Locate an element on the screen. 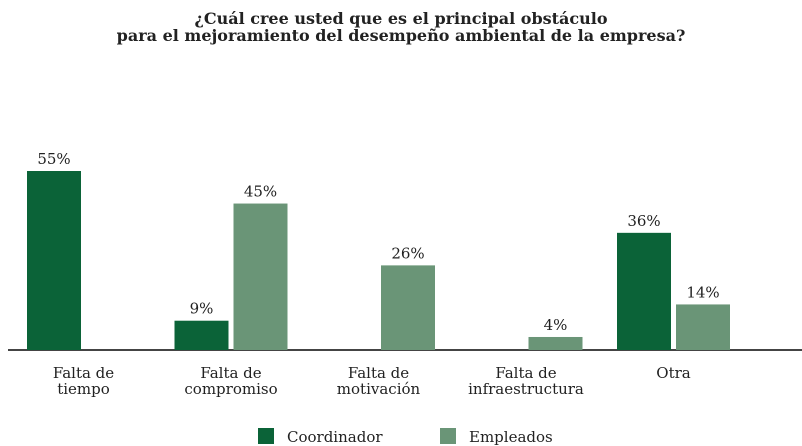  data-label: 45% is located at coordinates (260, 192).